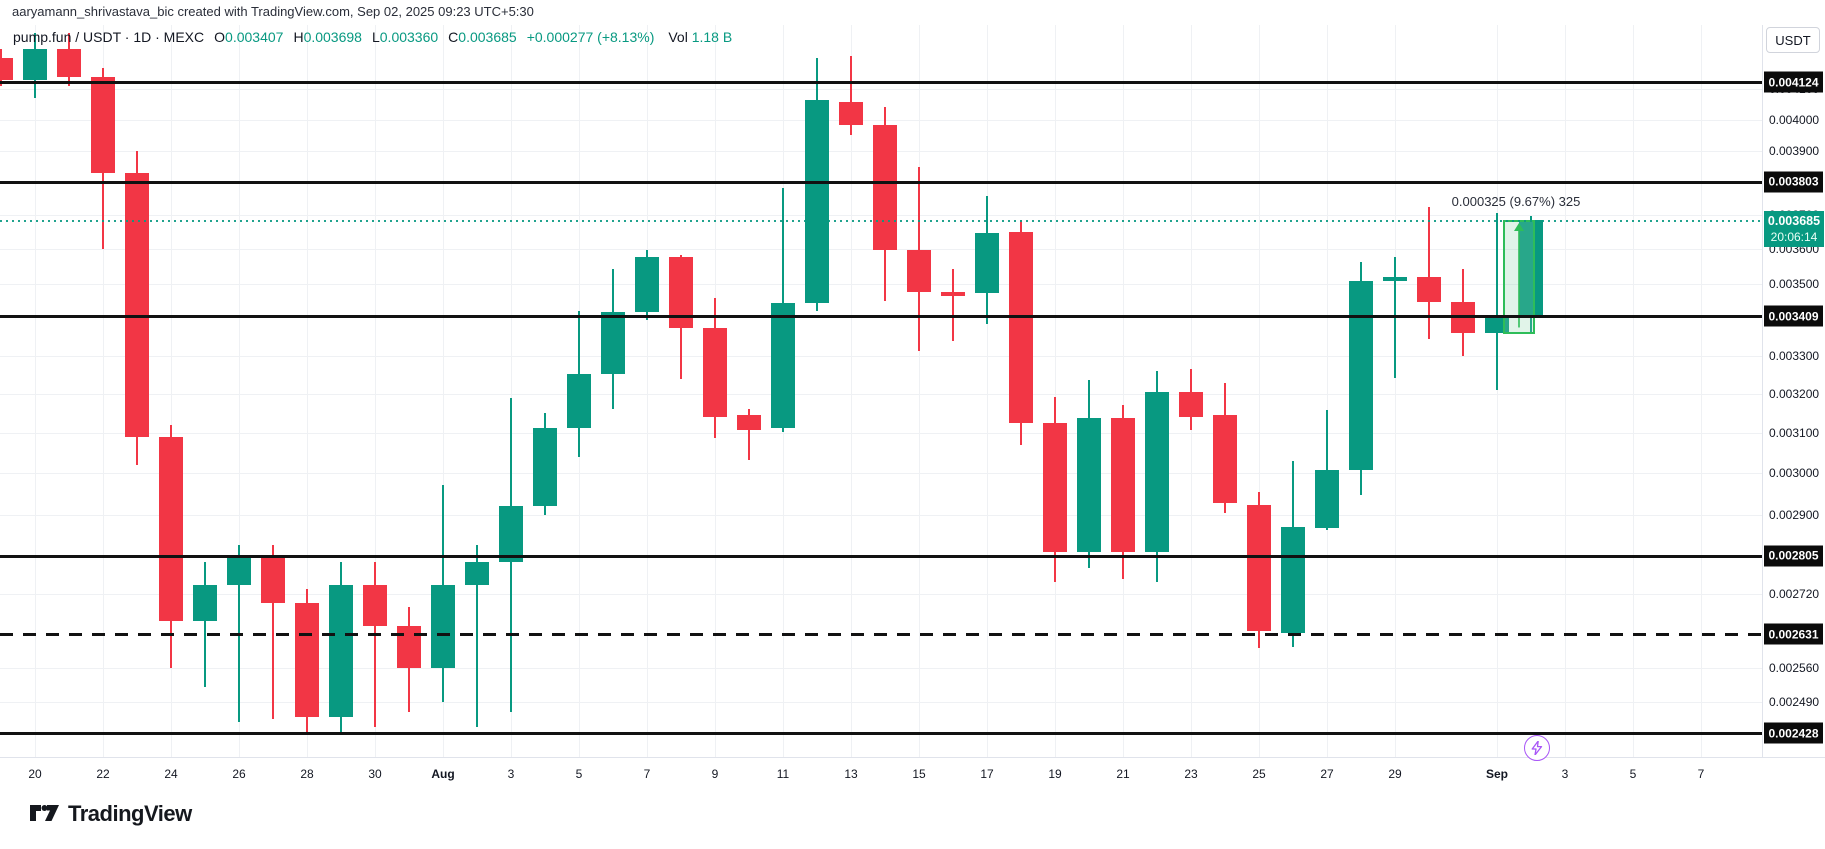 This screenshot has height=849, width=1825. I want to click on price-axis-label: 0.002560, so click(1794, 668).